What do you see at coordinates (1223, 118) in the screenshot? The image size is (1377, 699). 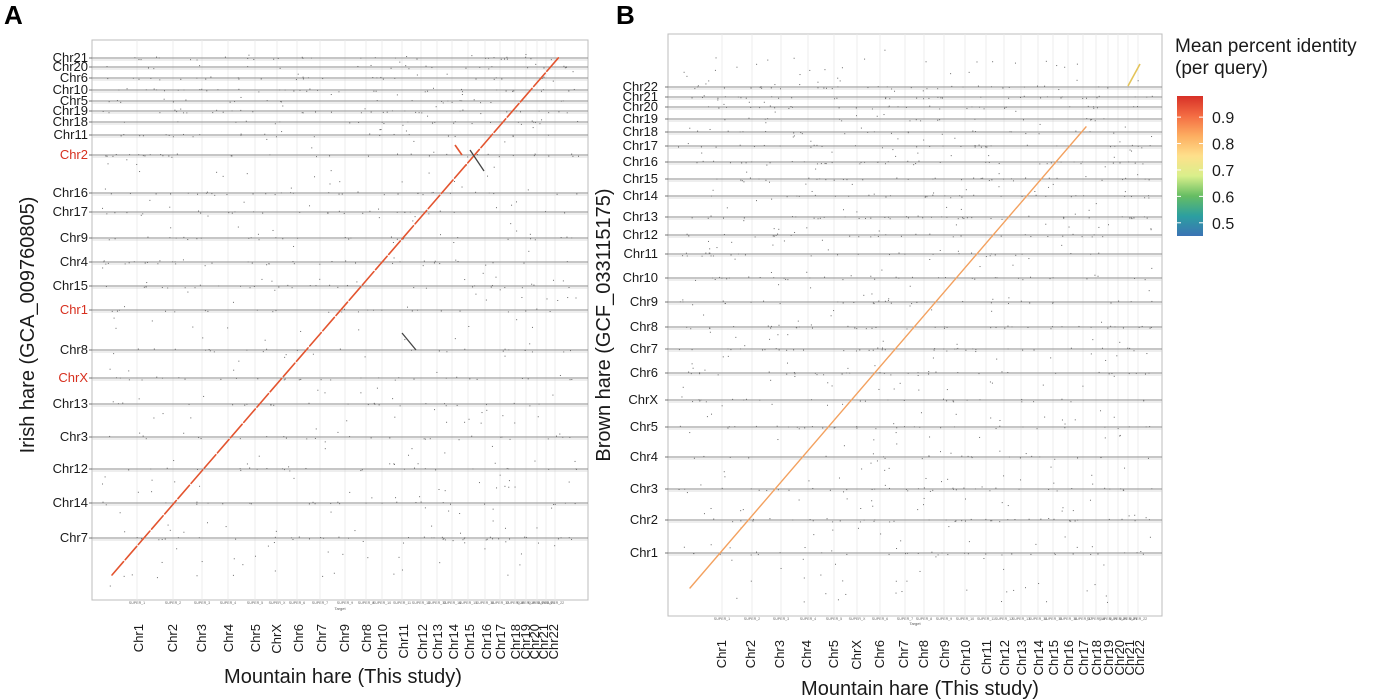 I see `legend-tick-label: 0.9` at bounding box center [1223, 118].